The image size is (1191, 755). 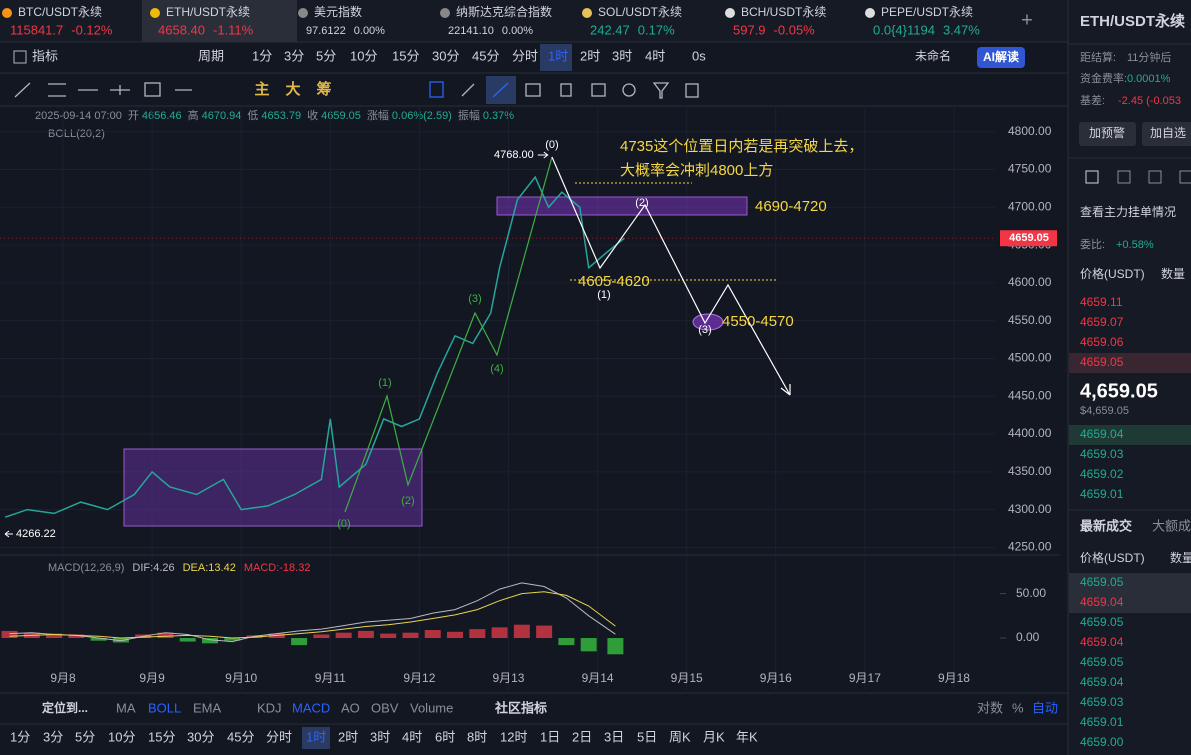 I want to click on interval-button: 8时, so click(x=477, y=736).